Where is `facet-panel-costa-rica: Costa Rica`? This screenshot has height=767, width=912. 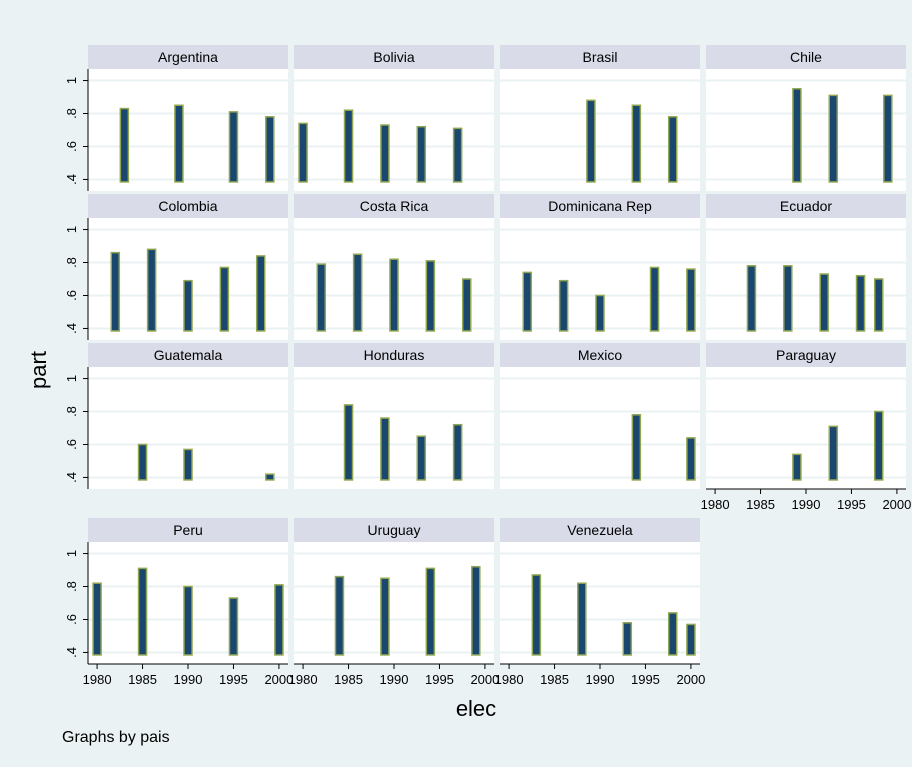
facet-panel-costa-rica: Costa Rica is located at coordinates (394, 267).